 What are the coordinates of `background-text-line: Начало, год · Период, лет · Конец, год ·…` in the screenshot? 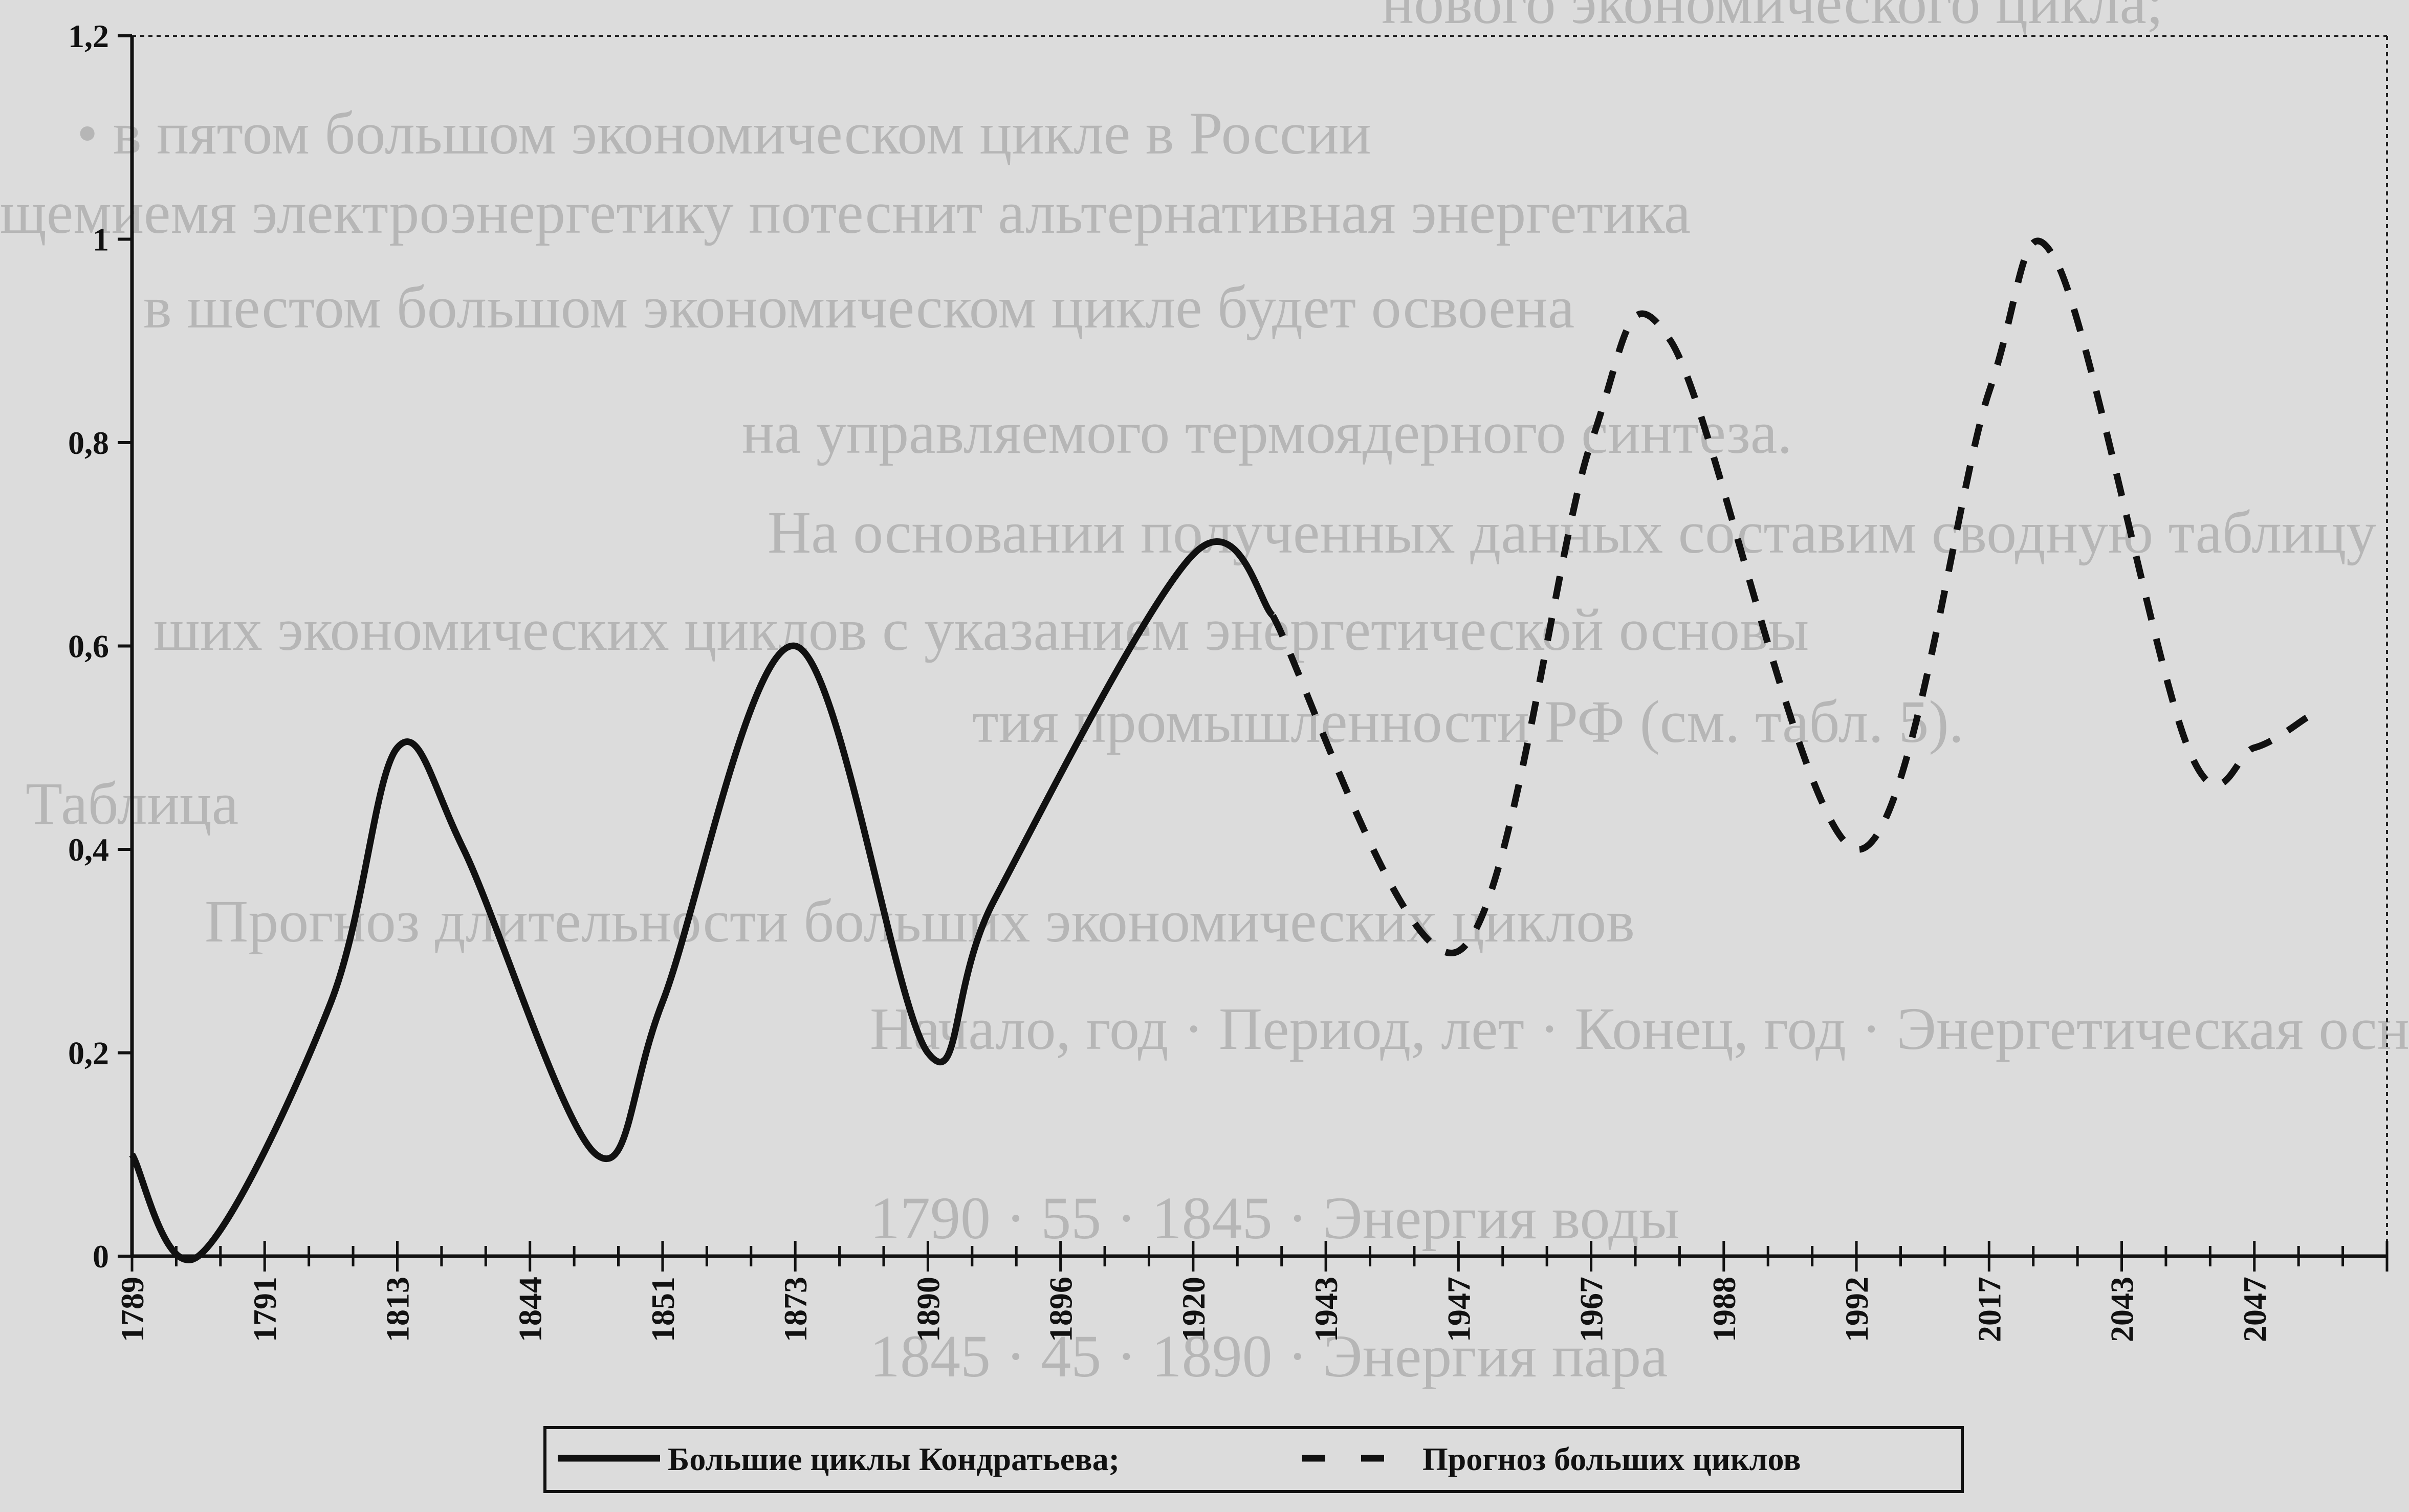 It's located at (1639, 1028).